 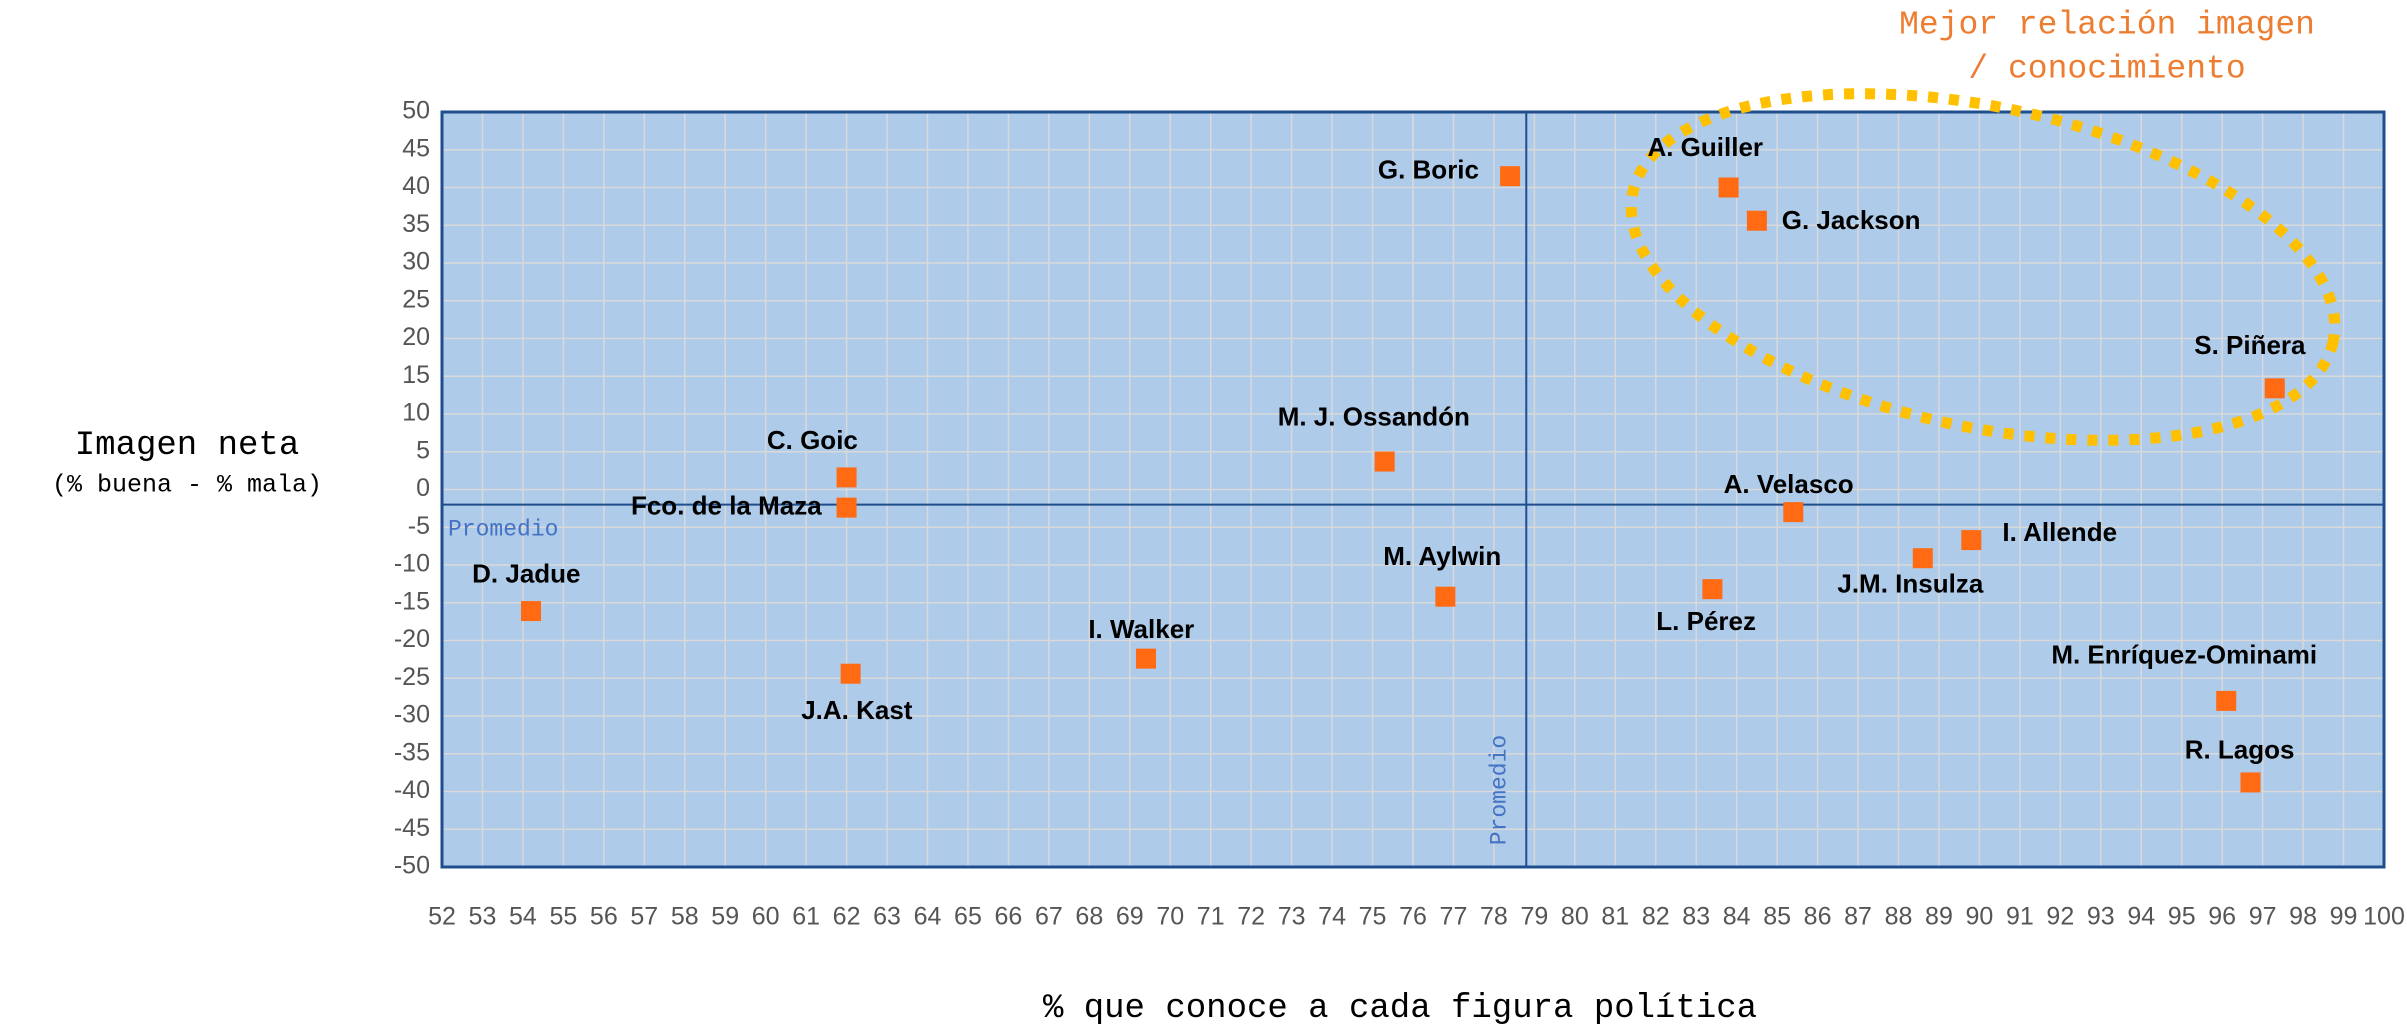 What do you see at coordinates (1980, 917) in the screenshot?
I see `x-tick-label: 90` at bounding box center [1980, 917].